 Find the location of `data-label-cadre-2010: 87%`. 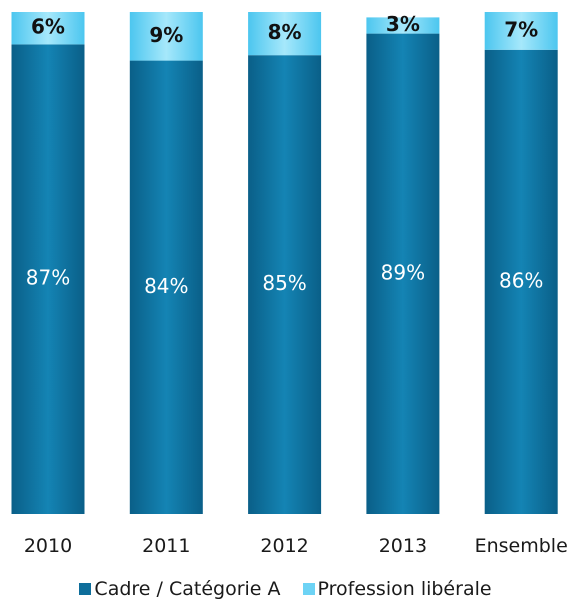

data-label-cadre-2010: 87% is located at coordinates (48, 278).